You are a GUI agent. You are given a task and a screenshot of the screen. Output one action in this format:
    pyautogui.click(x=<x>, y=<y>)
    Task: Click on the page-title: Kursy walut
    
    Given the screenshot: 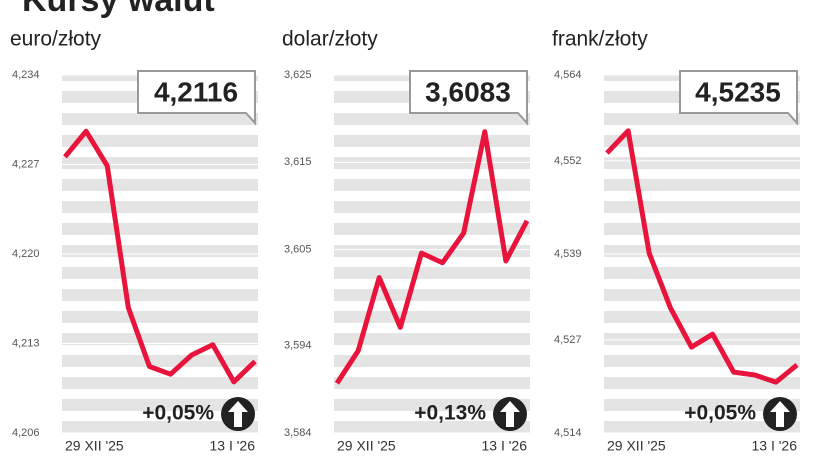 What is the action you would take?
    pyautogui.click(x=118, y=9)
    